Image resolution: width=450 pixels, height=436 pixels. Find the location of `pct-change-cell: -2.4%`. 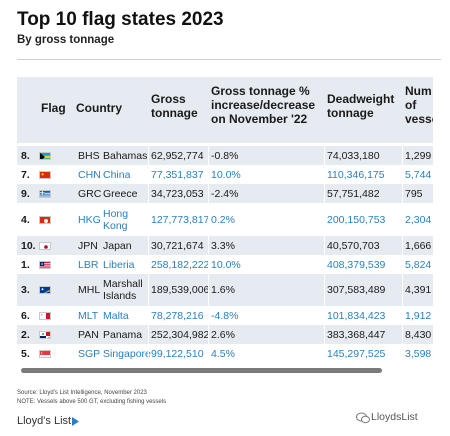

pct-change-cell: -2.4% is located at coordinates (225, 193).